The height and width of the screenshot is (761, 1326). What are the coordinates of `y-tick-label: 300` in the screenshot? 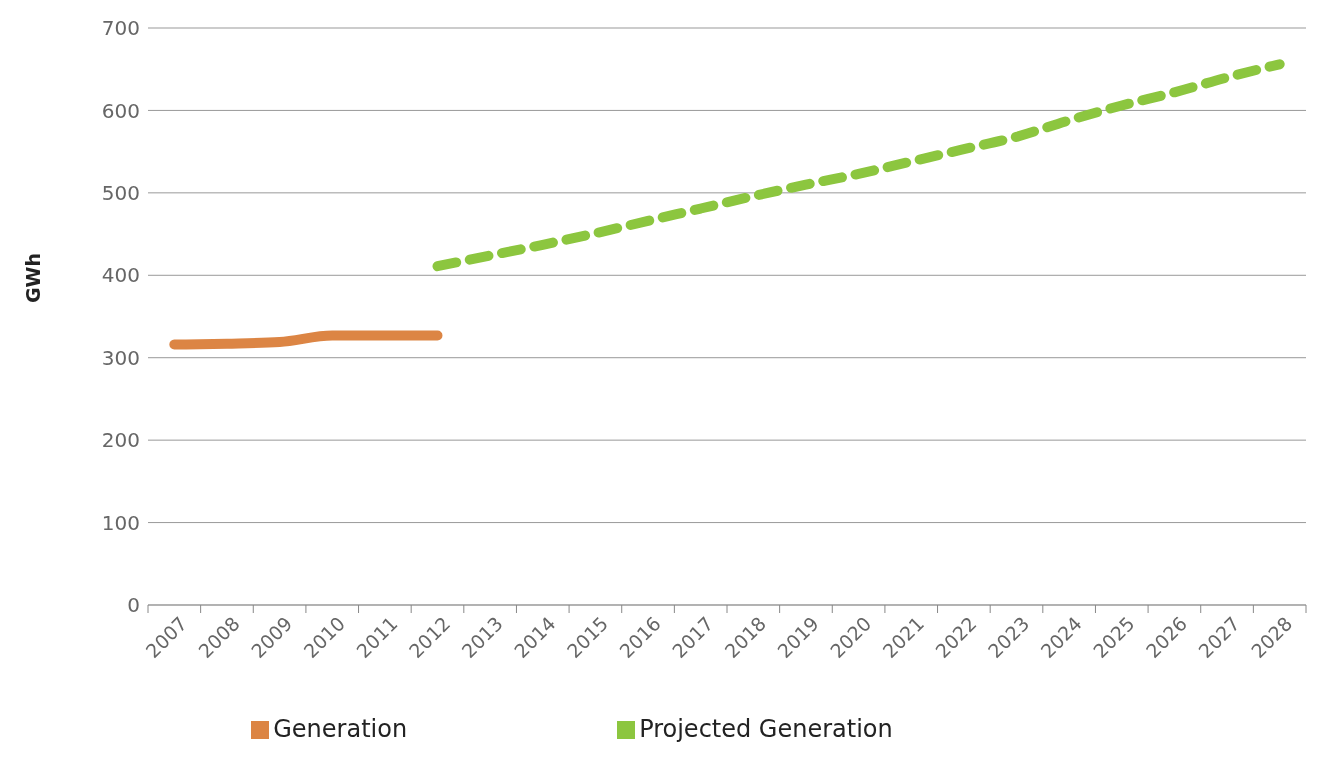 It's located at (120, 357).